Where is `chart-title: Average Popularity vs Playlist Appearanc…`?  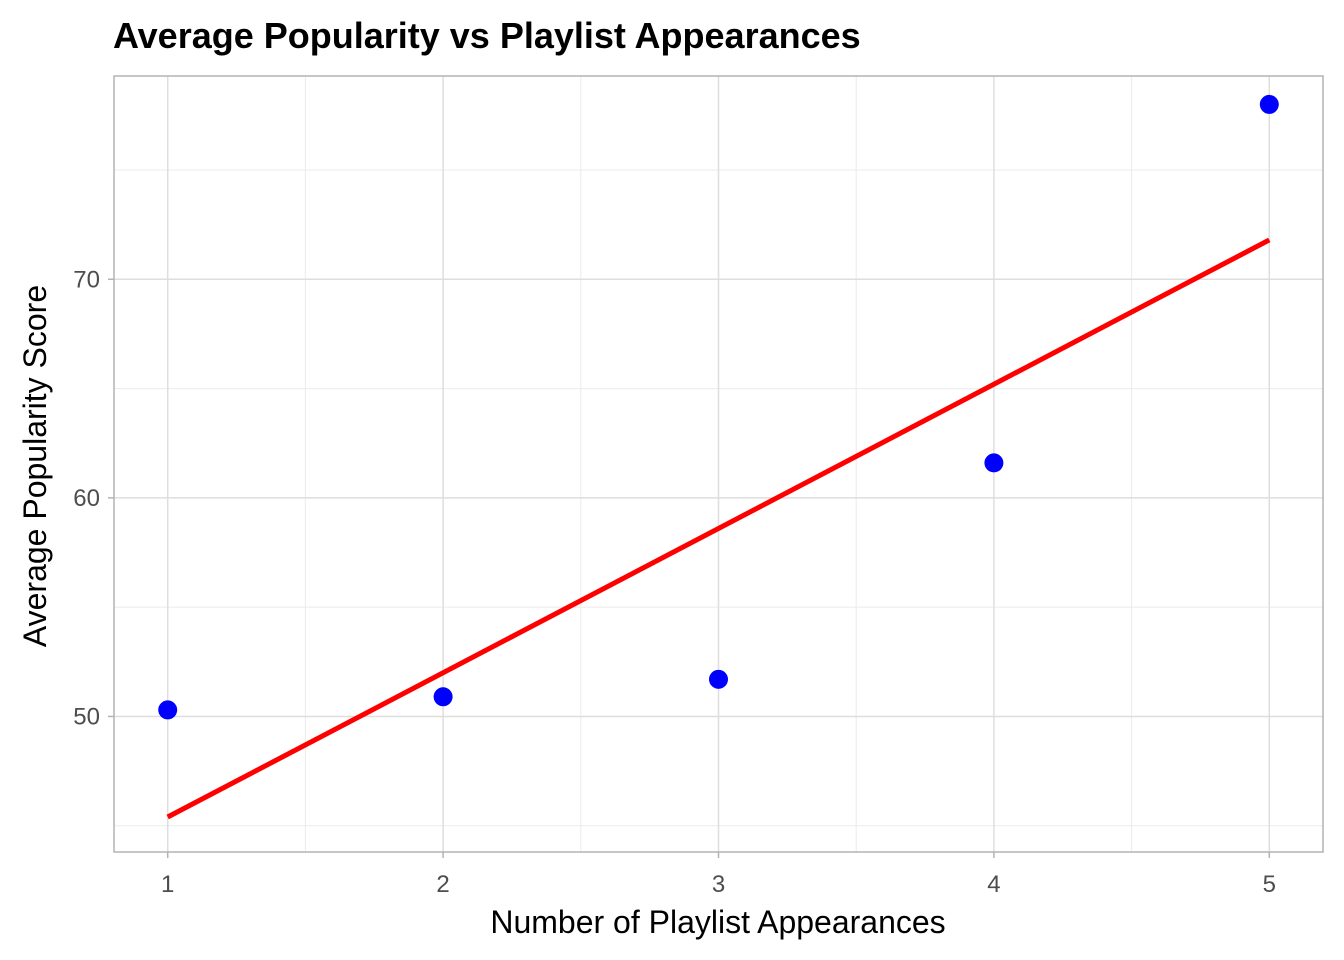
chart-title: Average Popularity vs Playlist Appearanc… is located at coordinates (487, 35).